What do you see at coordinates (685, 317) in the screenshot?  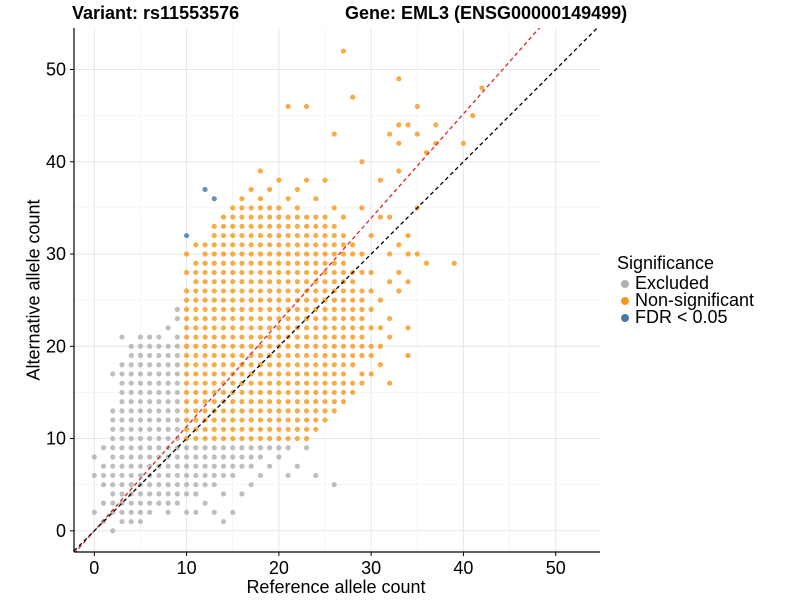 I see `legend-item-fdr: FDR < 0.05` at bounding box center [685, 317].